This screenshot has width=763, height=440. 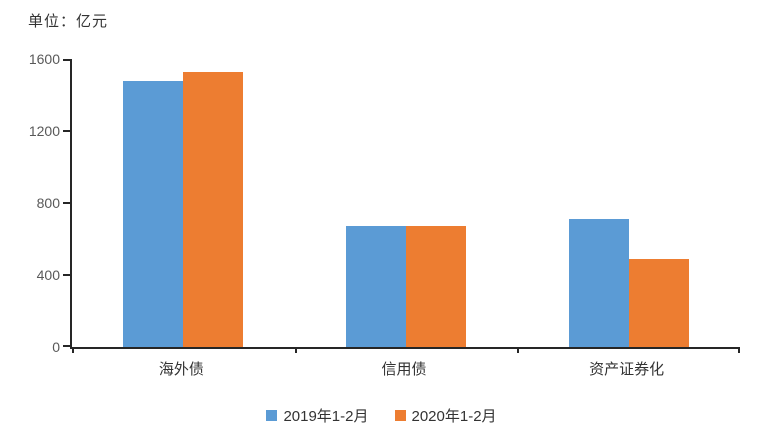 I want to click on y-tick-label: 1200, so click(x=44, y=131).